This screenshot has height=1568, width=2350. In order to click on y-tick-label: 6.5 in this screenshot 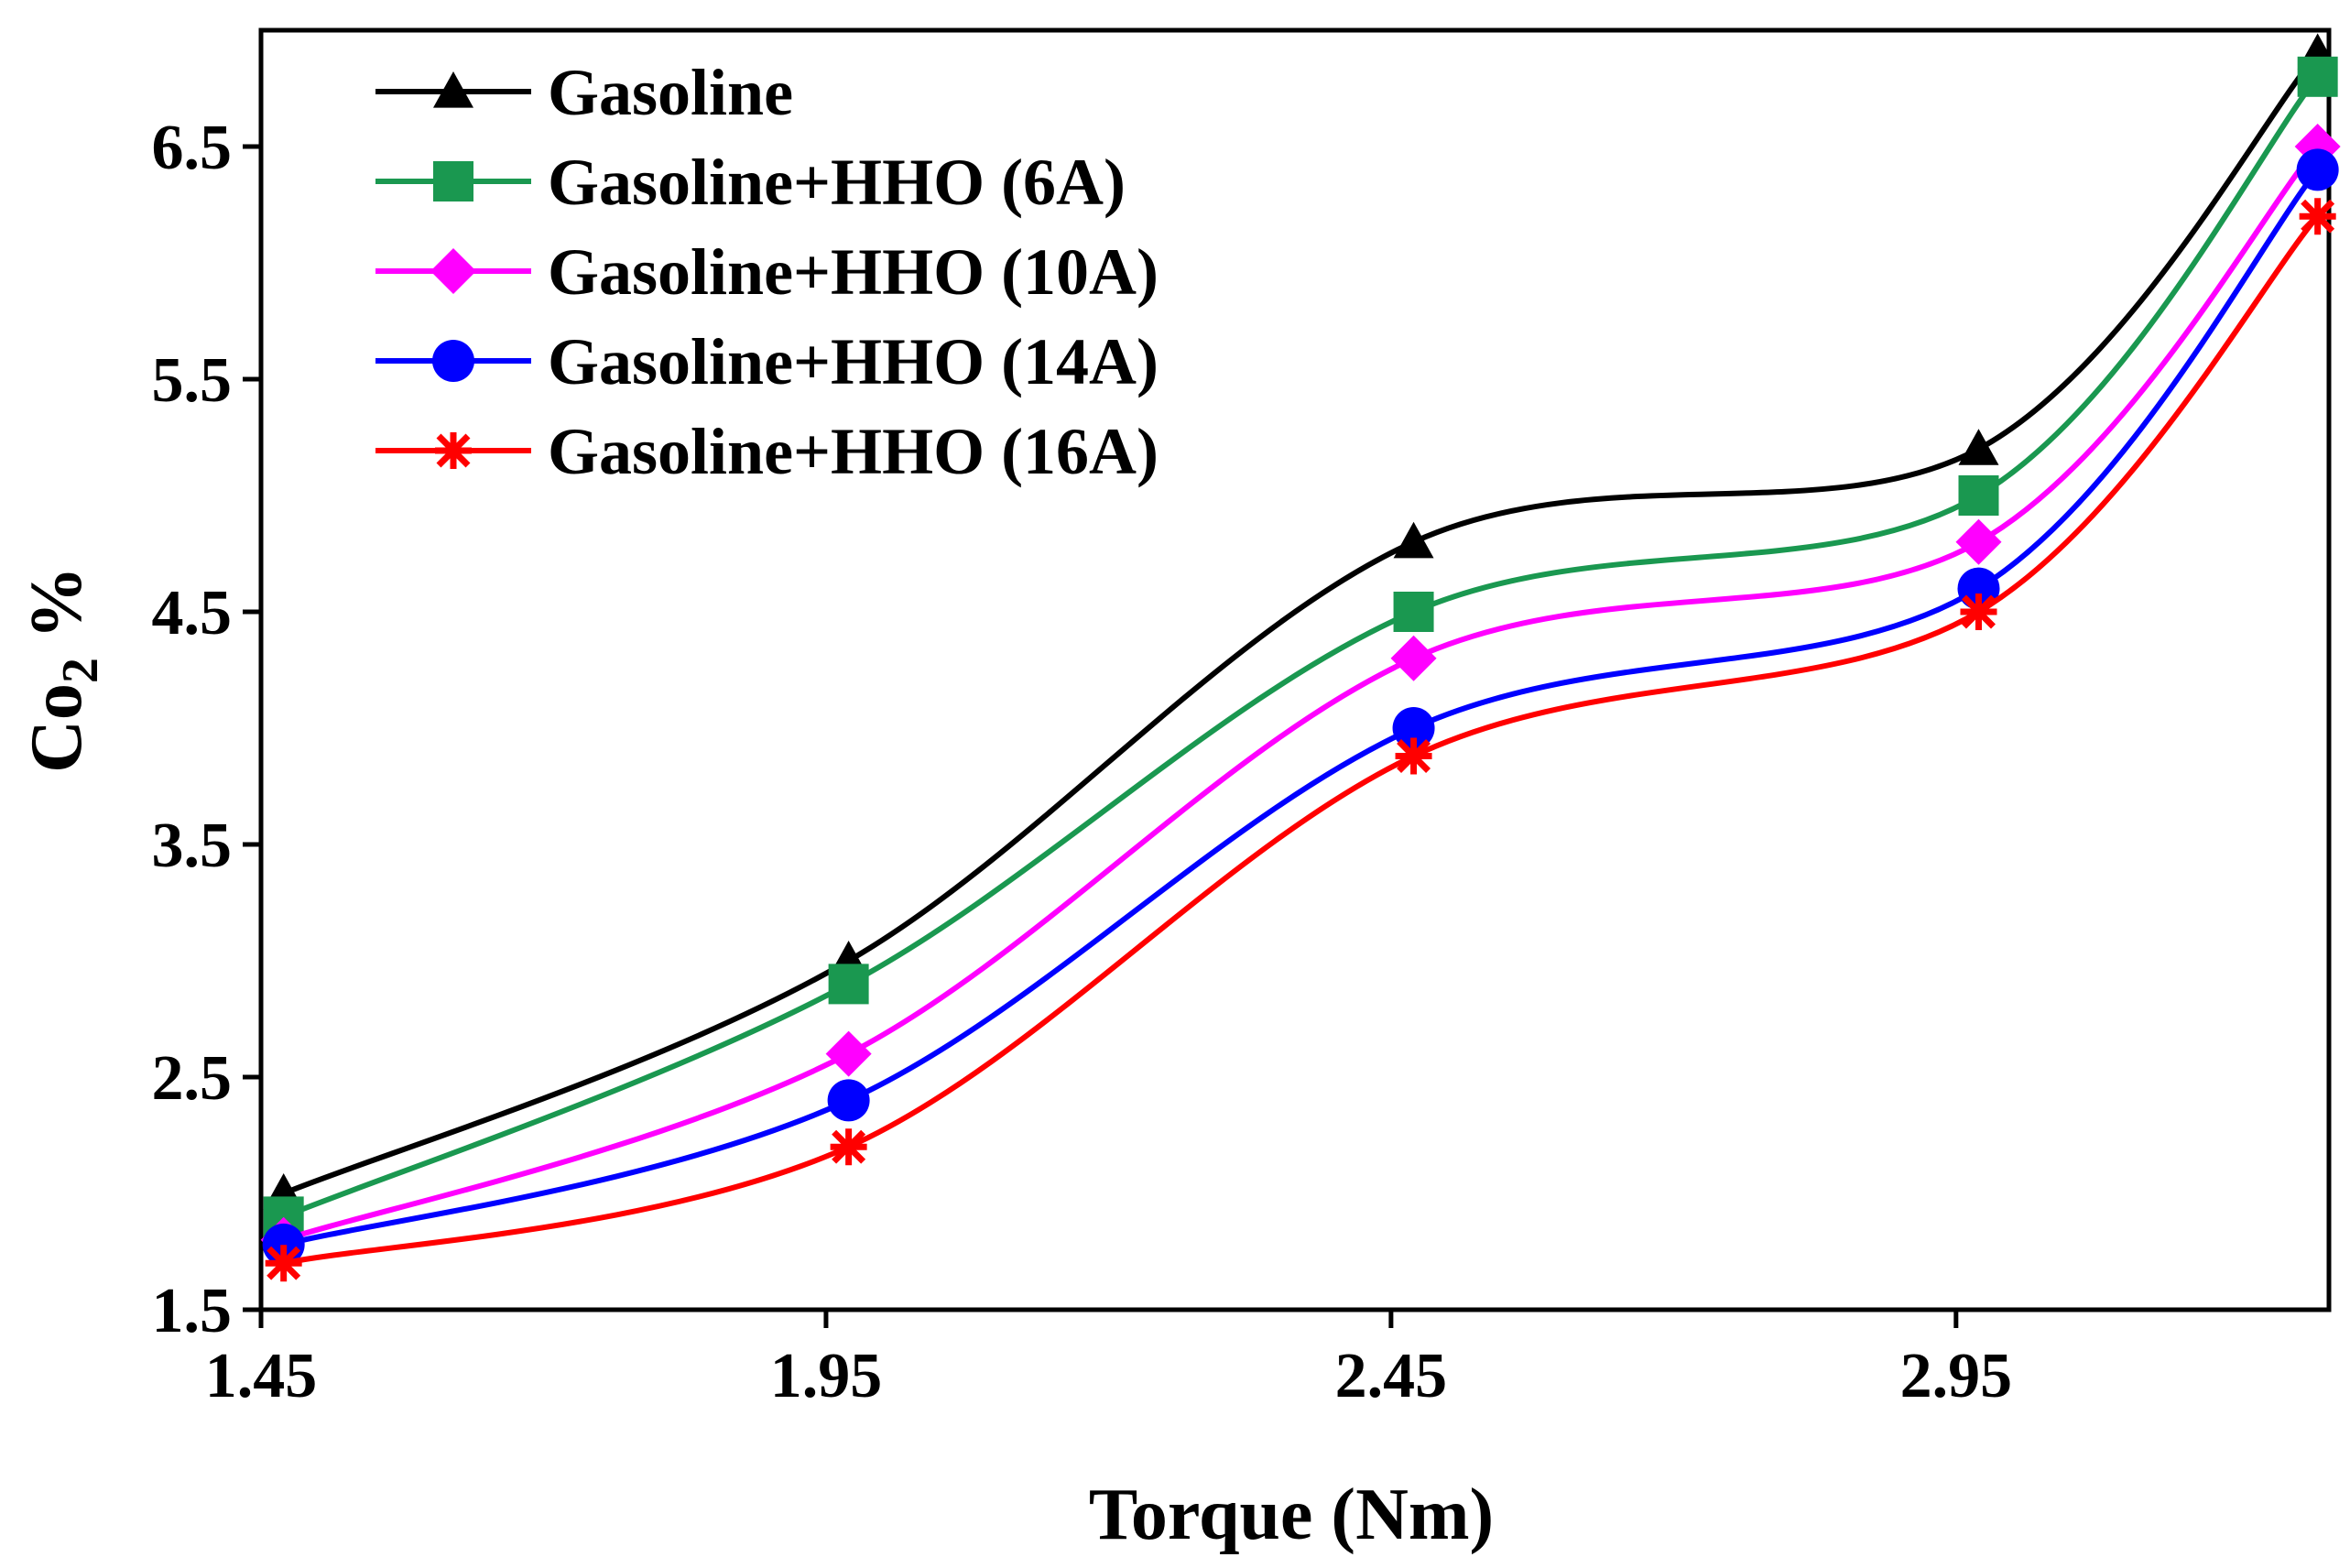, I will do `click(192, 148)`.